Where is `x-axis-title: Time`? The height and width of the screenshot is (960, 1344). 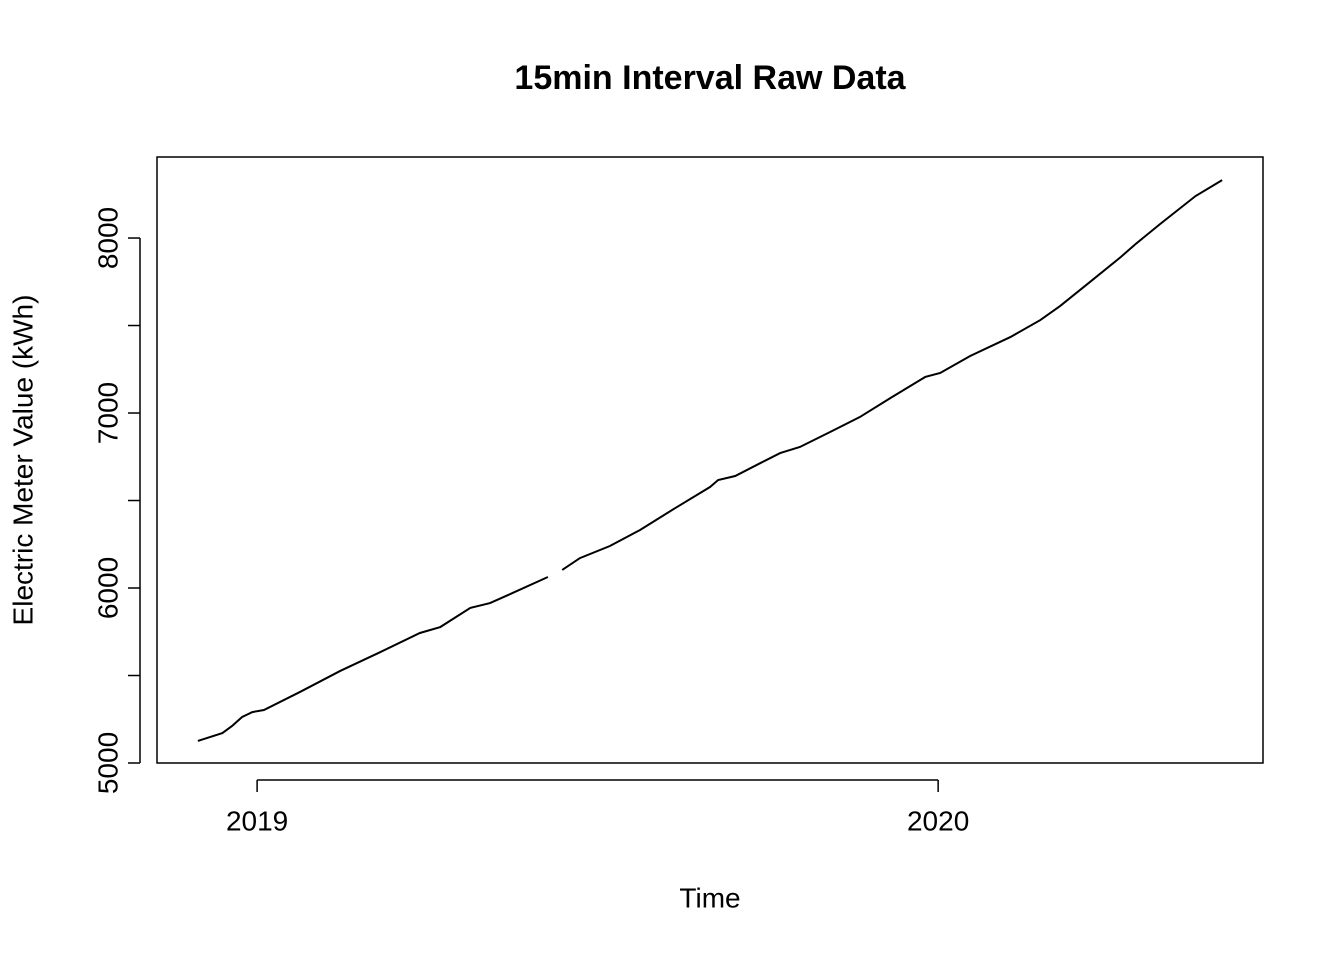 x-axis-title: Time is located at coordinates (709, 897).